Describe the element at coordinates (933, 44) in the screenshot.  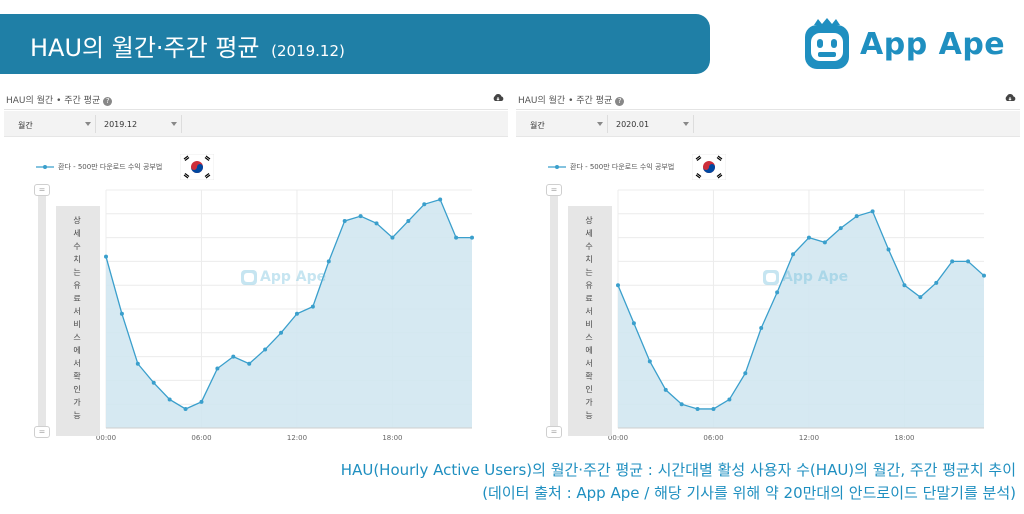
I see `logo-text: App Ape` at that location.